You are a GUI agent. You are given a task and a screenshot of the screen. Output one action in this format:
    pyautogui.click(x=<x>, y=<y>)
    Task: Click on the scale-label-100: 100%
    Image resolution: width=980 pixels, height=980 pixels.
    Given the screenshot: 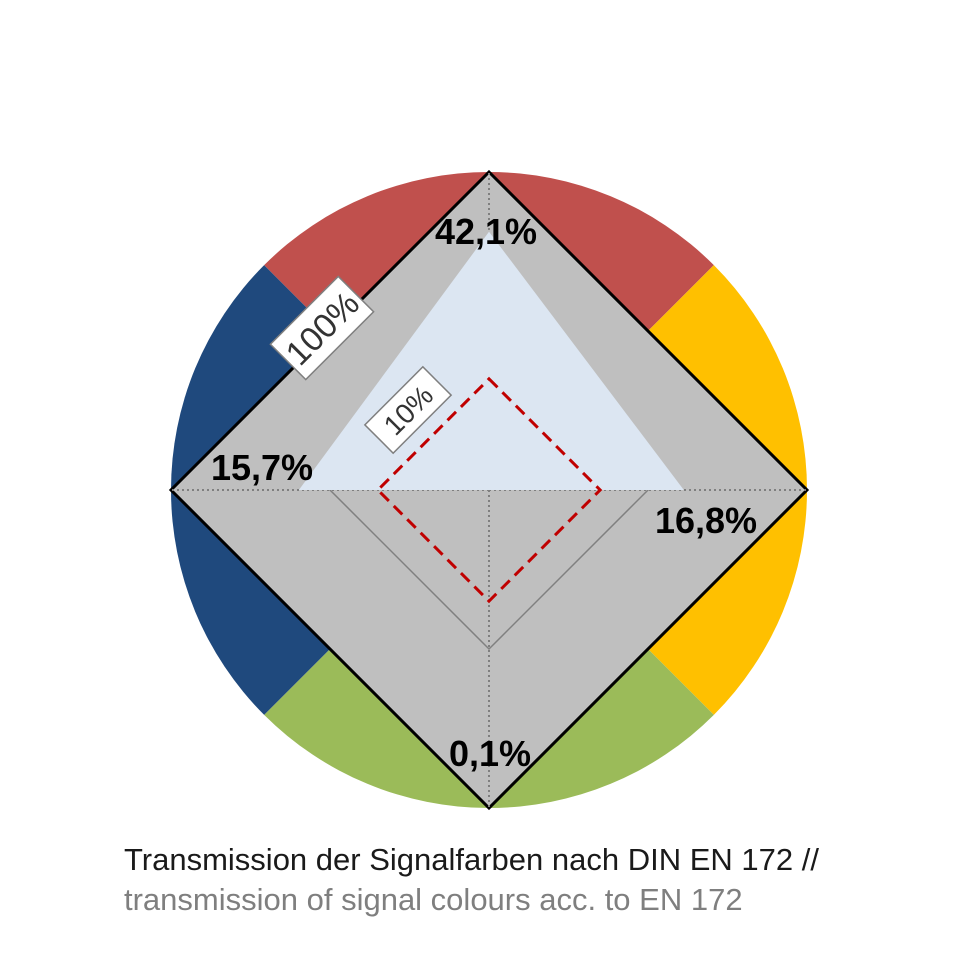 What is the action you would take?
    pyautogui.click(x=322, y=328)
    